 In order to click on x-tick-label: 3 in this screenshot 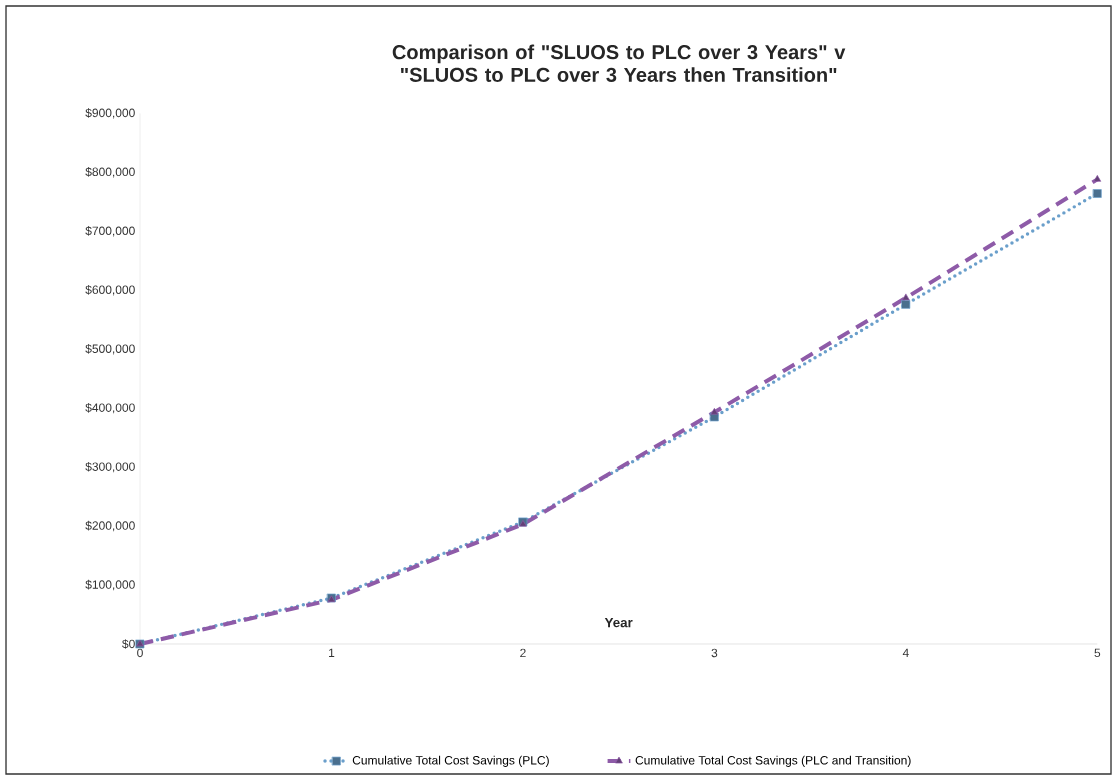, I will do `click(714, 653)`.